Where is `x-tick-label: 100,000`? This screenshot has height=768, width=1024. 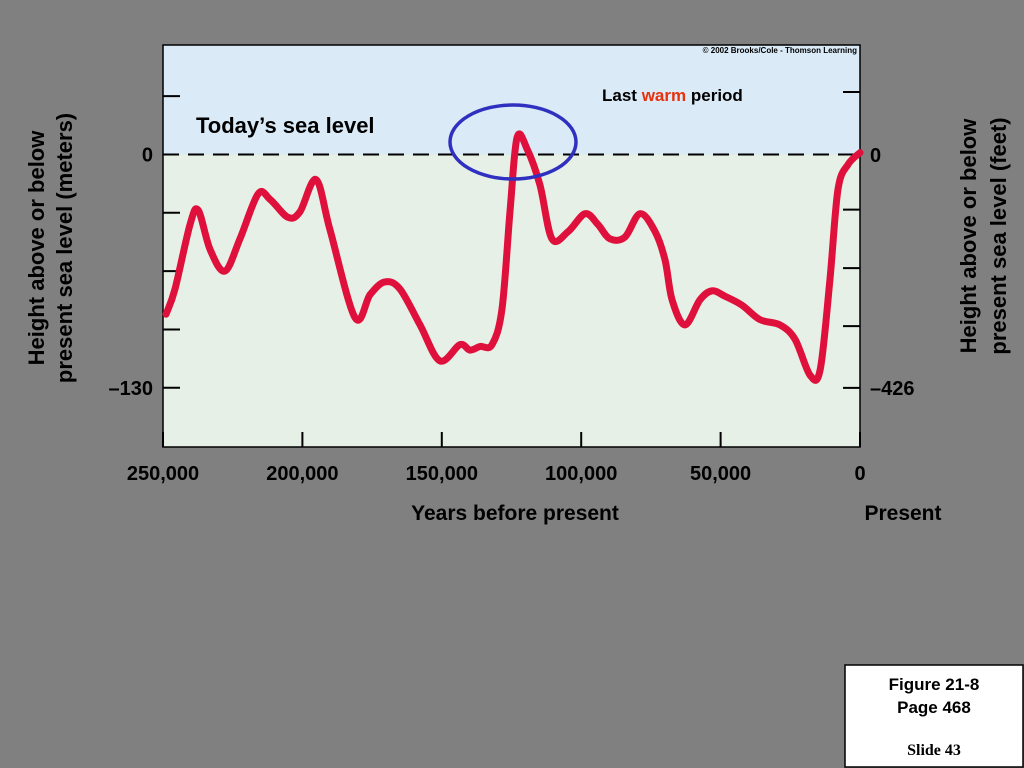
x-tick-label: 100,000 is located at coordinates (581, 474).